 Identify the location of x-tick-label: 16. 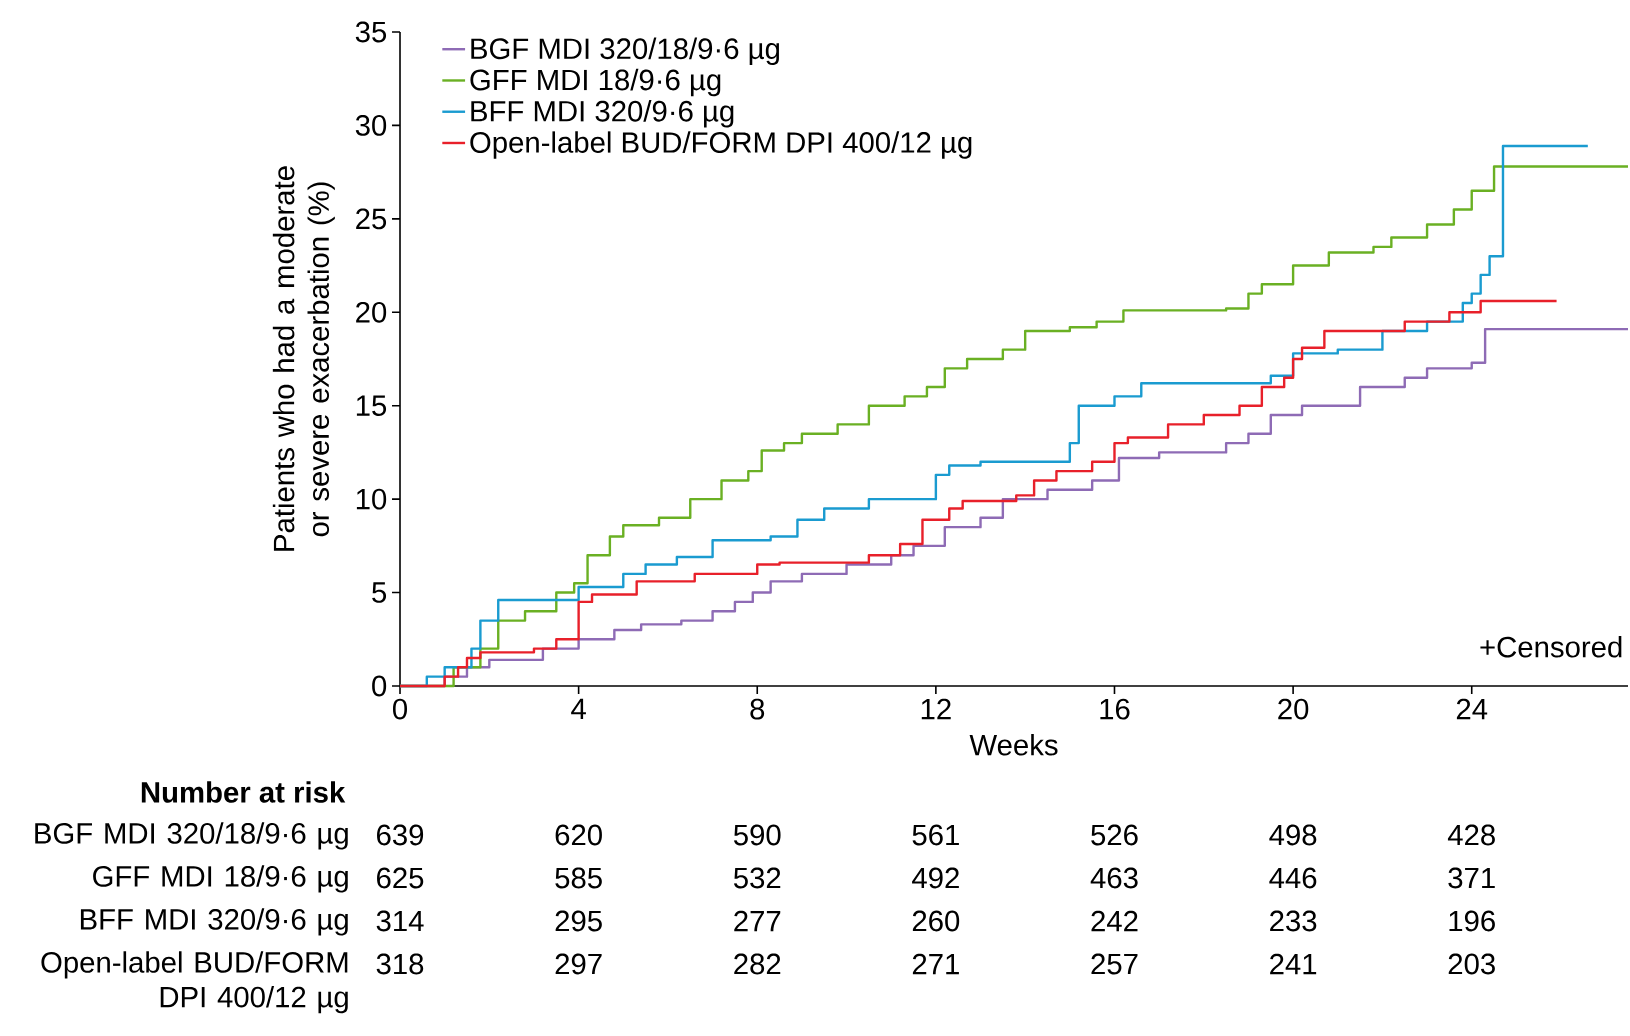
(1115, 709).